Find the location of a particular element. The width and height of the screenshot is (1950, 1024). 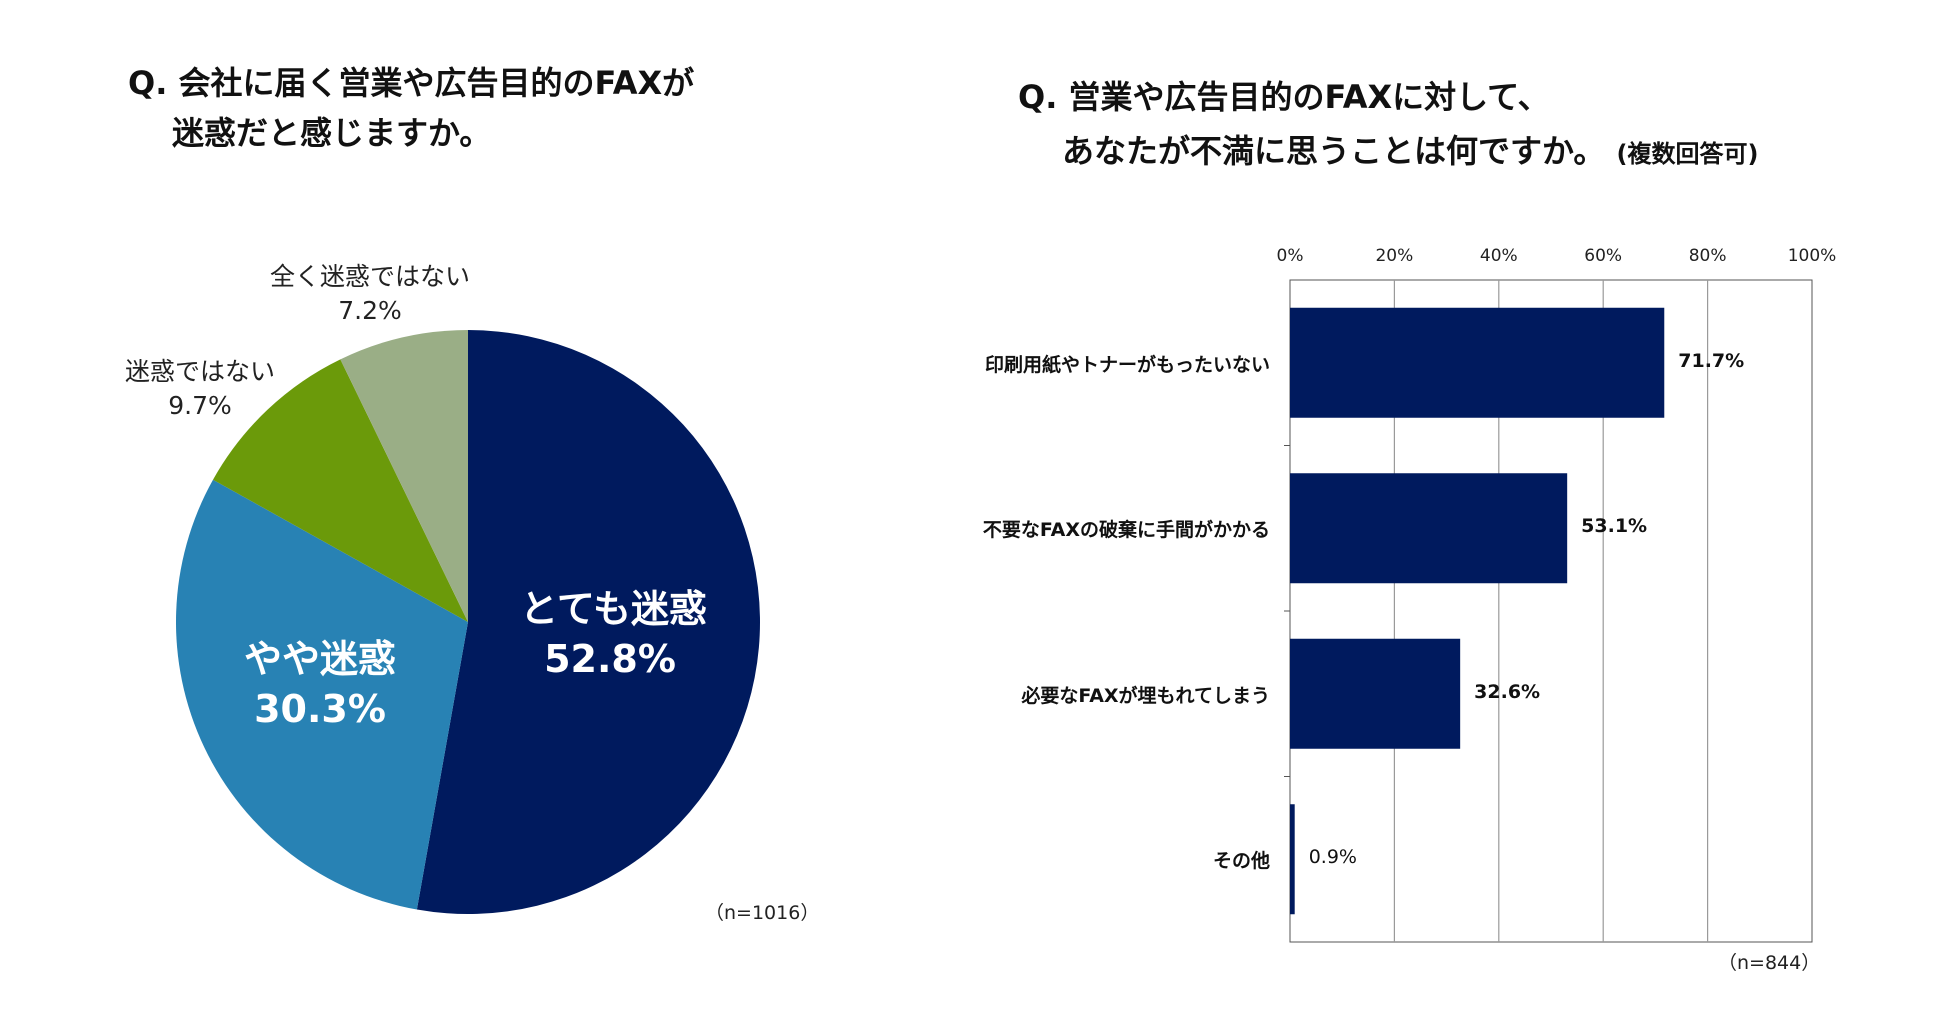

bar-x-tick-labels: 0% 20% 40% 60% 80% 100% is located at coordinates (975, 258).